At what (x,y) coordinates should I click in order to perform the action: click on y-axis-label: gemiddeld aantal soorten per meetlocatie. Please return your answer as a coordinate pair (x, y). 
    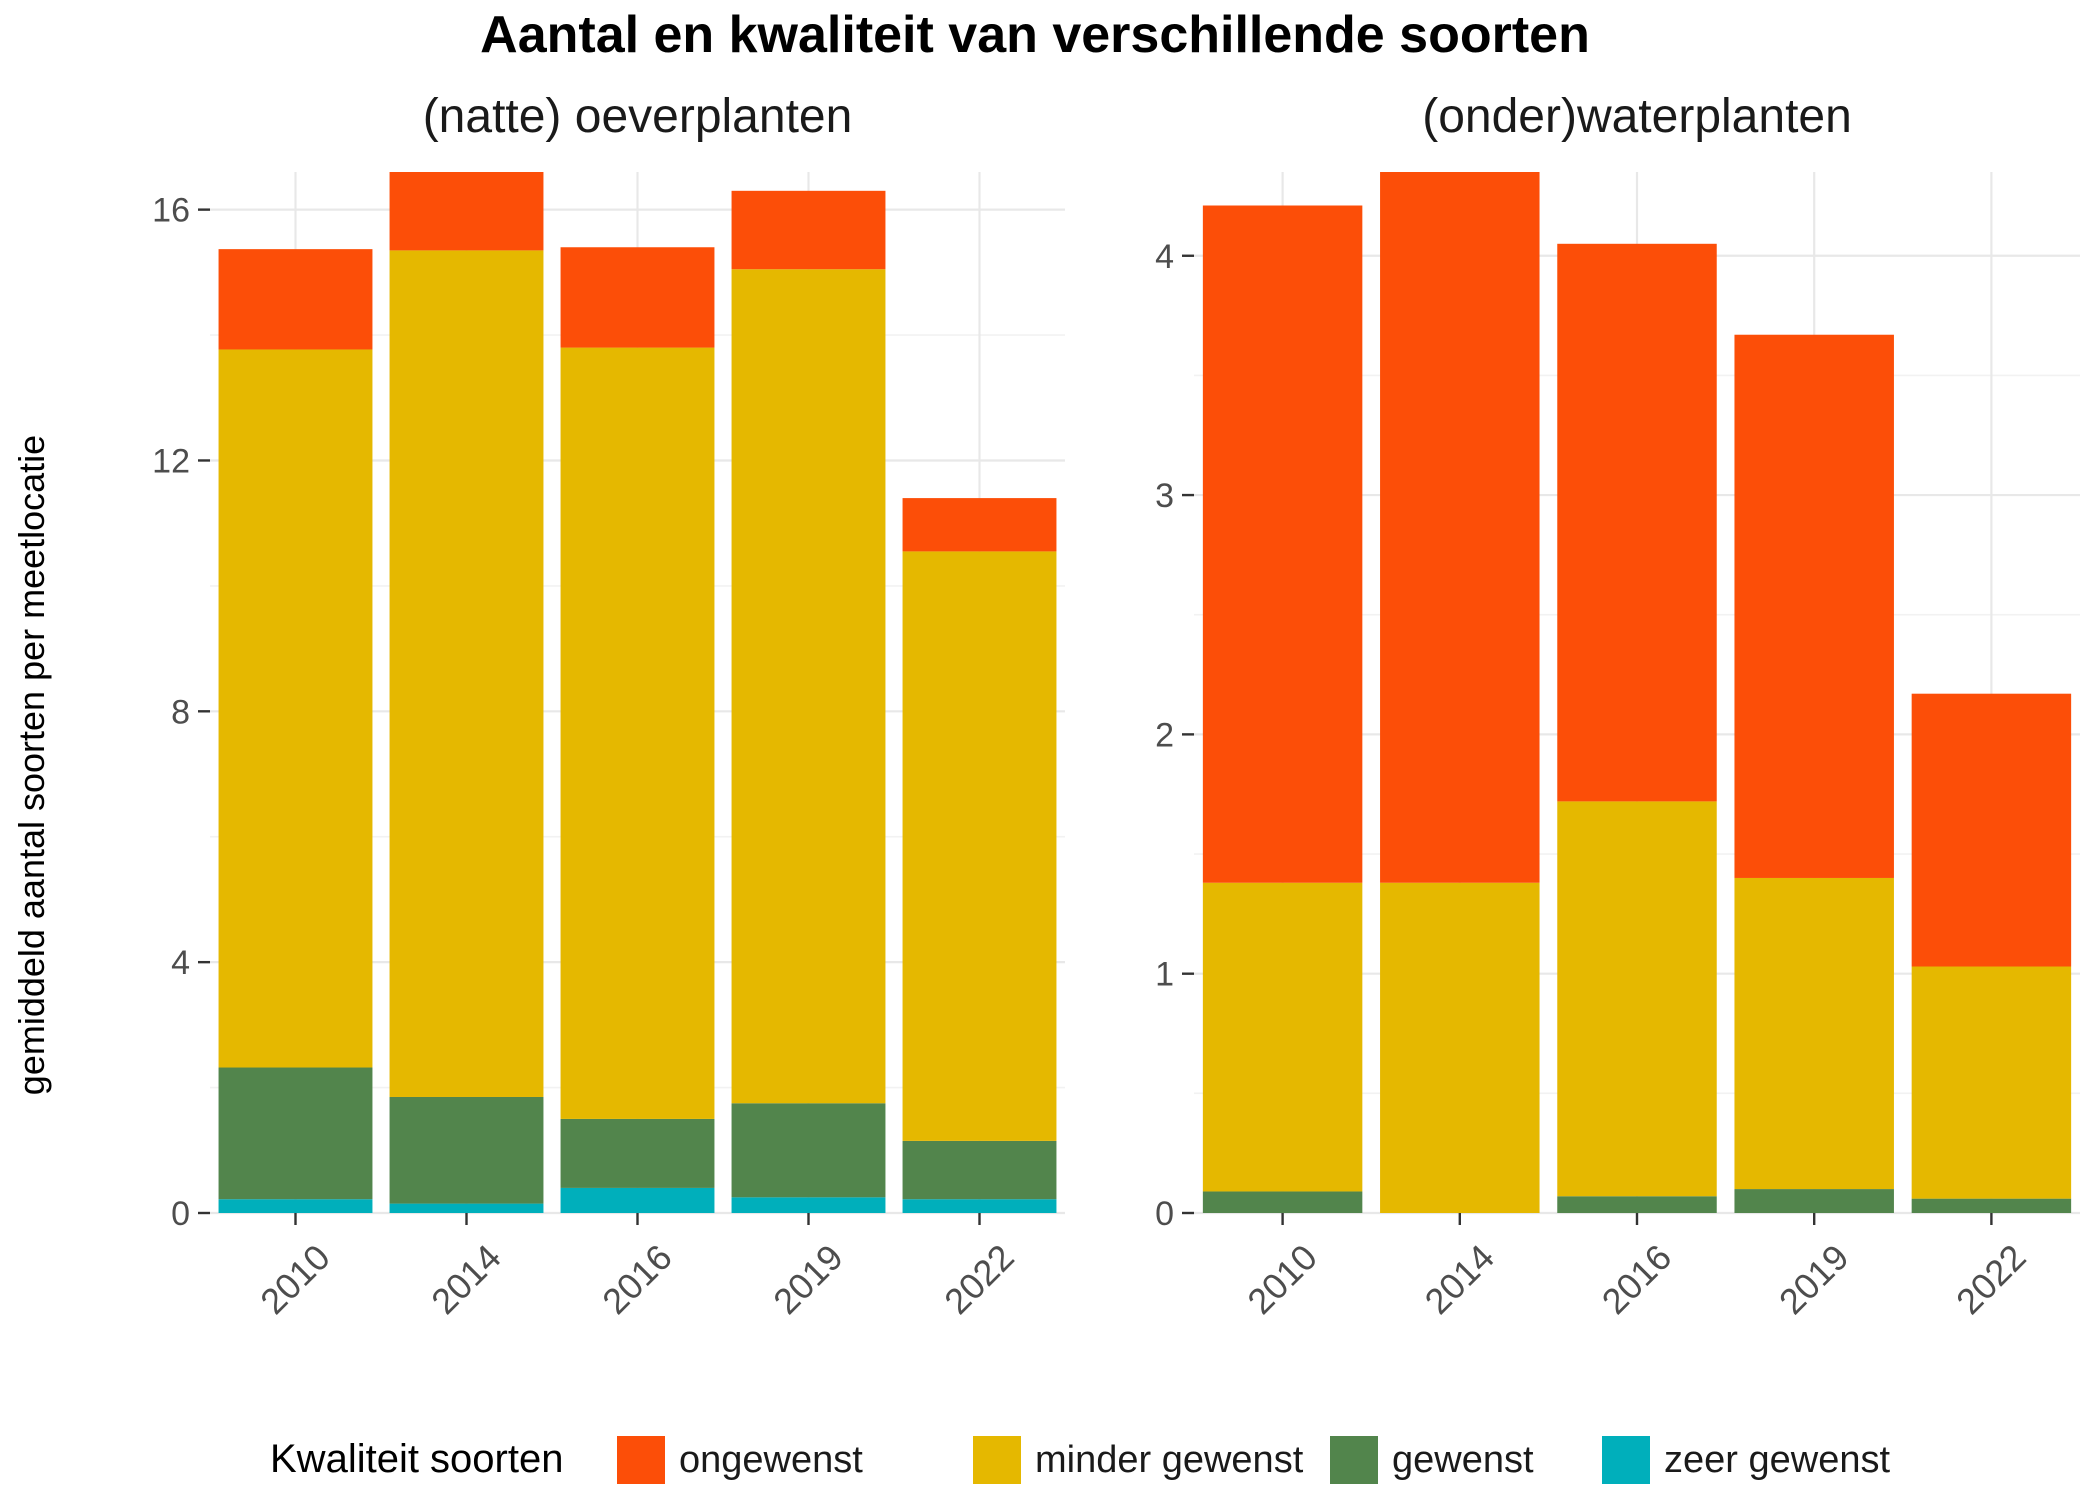
    Looking at the image, I should click on (31, 765).